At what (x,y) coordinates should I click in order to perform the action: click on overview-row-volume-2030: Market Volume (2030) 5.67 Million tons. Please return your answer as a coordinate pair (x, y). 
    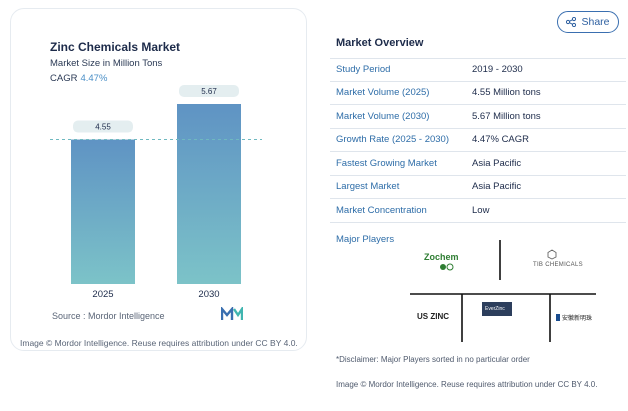
    Looking at the image, I should click on (478, 117).